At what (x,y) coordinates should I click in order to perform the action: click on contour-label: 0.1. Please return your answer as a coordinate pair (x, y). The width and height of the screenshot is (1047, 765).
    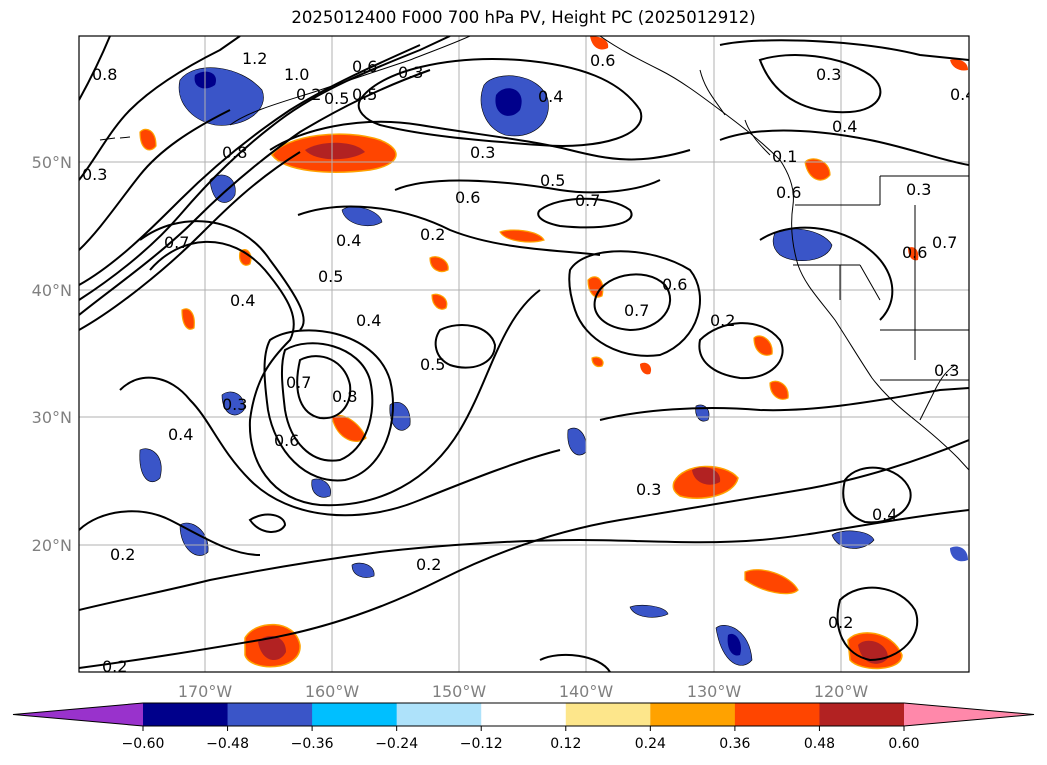
    Looking at the image, I should click on (784, 156).